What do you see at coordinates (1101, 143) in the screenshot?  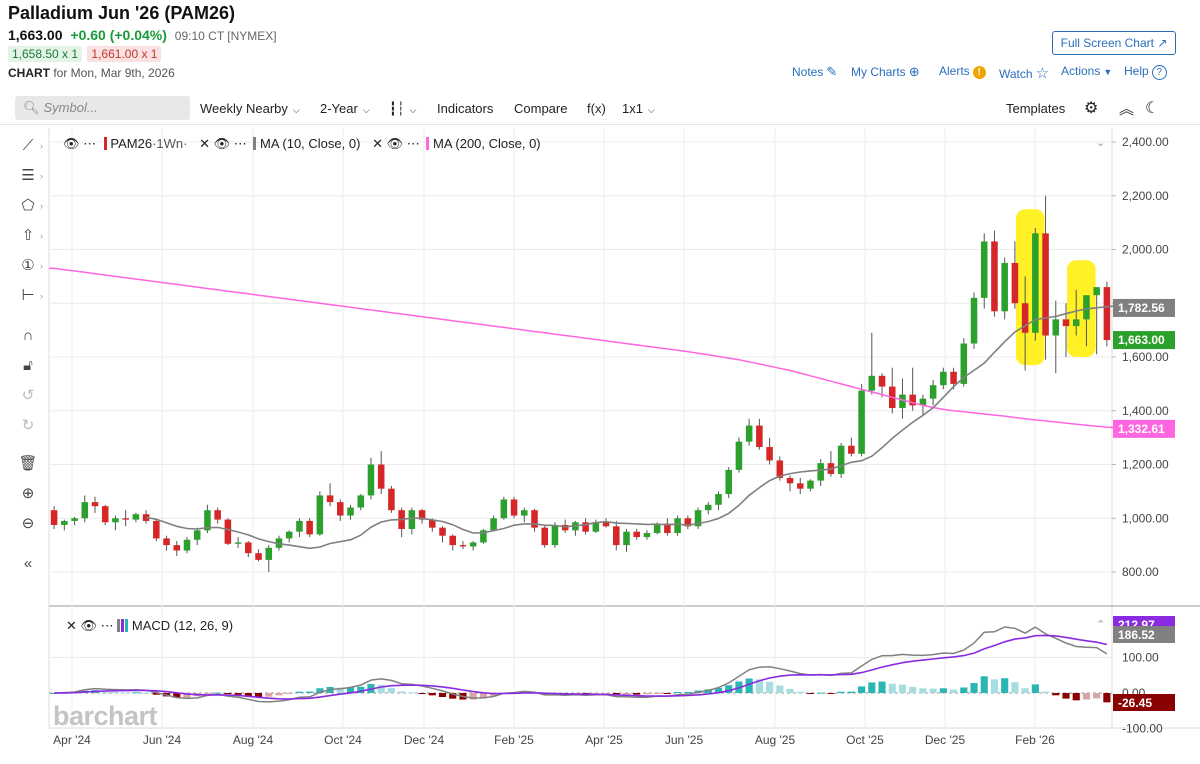 I see `legend-collapse-icon: ⌄` at bounding box center [1101, 143].